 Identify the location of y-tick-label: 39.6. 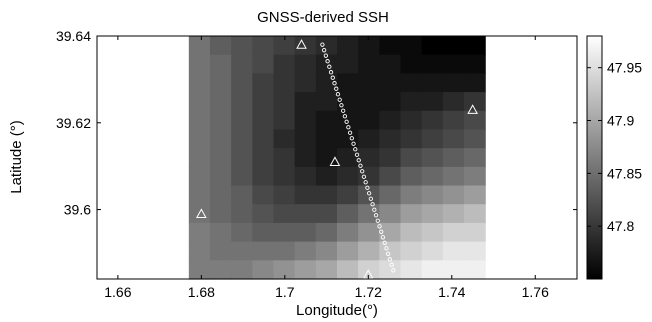
(77, 210).